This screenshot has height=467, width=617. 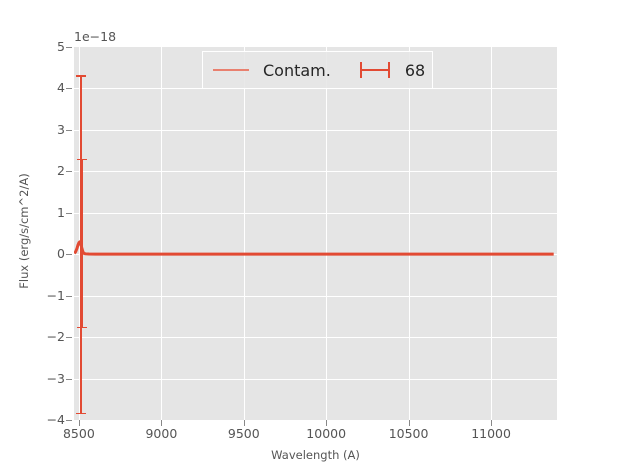 I want to click on y-tick-label: 0, so click(x=61, y=254).